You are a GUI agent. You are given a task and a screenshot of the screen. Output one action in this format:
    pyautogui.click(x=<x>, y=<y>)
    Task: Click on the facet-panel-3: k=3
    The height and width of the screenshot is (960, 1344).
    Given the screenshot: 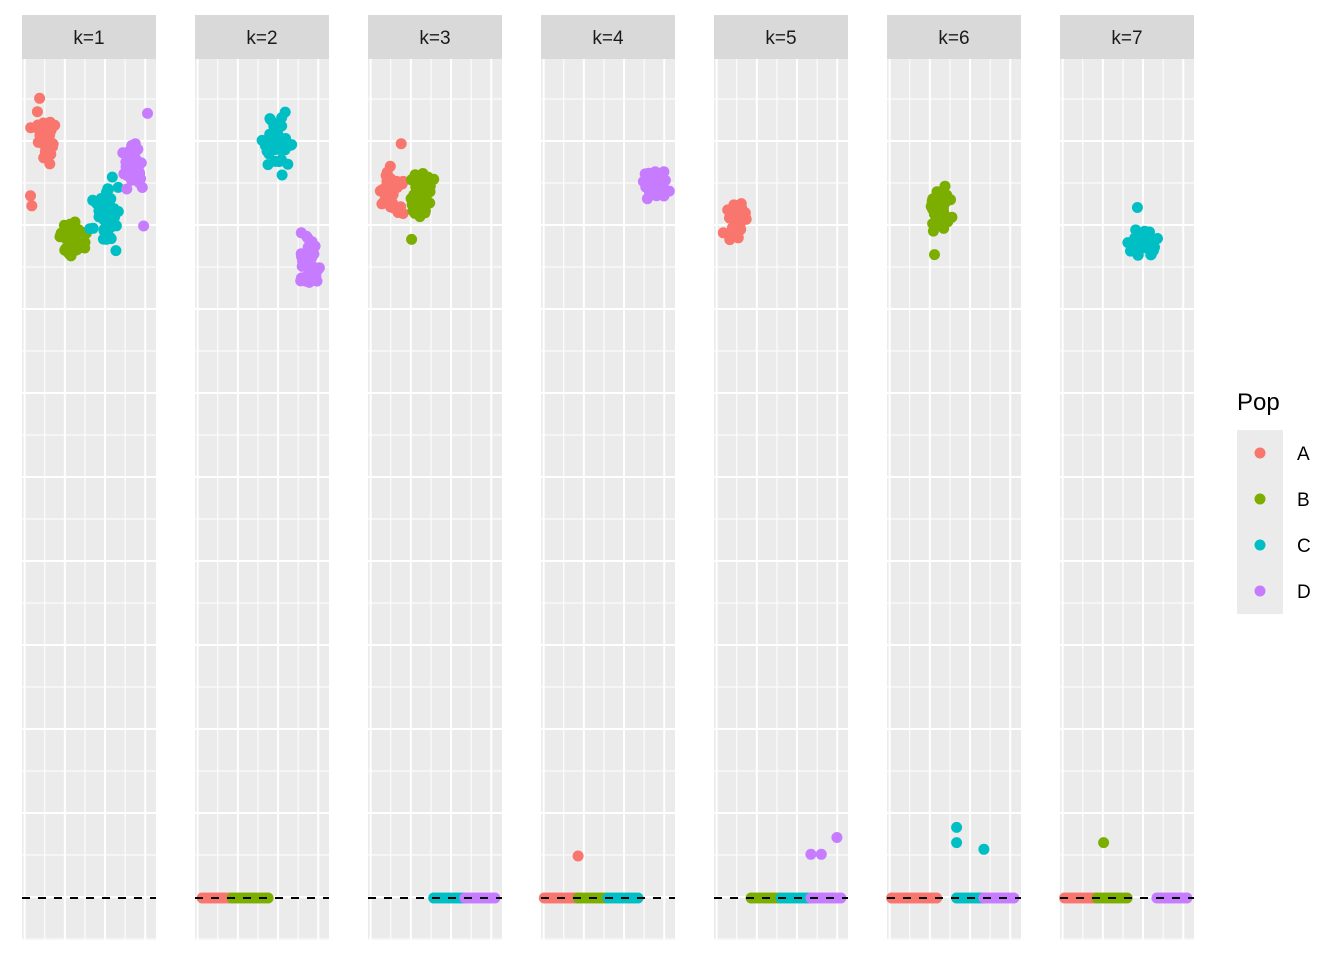 What is the action you would take?
    pyautogui.click(x=435, y=477)
    